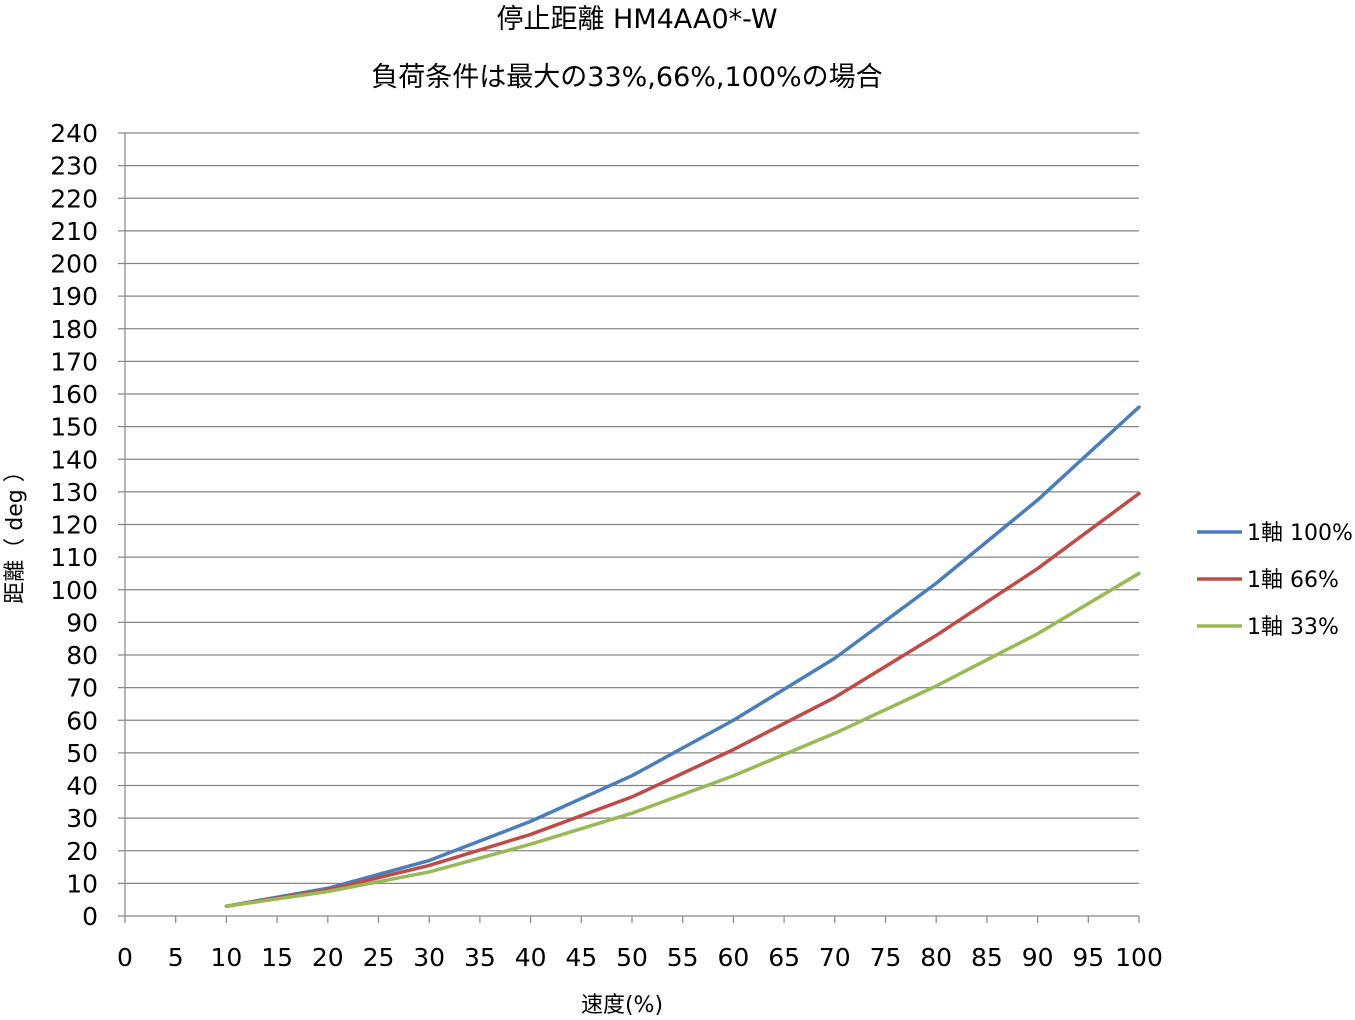 The width and height of the screenshot is (1355, 1020). I want to click on x-tick-label: 5, so click(176, 957).